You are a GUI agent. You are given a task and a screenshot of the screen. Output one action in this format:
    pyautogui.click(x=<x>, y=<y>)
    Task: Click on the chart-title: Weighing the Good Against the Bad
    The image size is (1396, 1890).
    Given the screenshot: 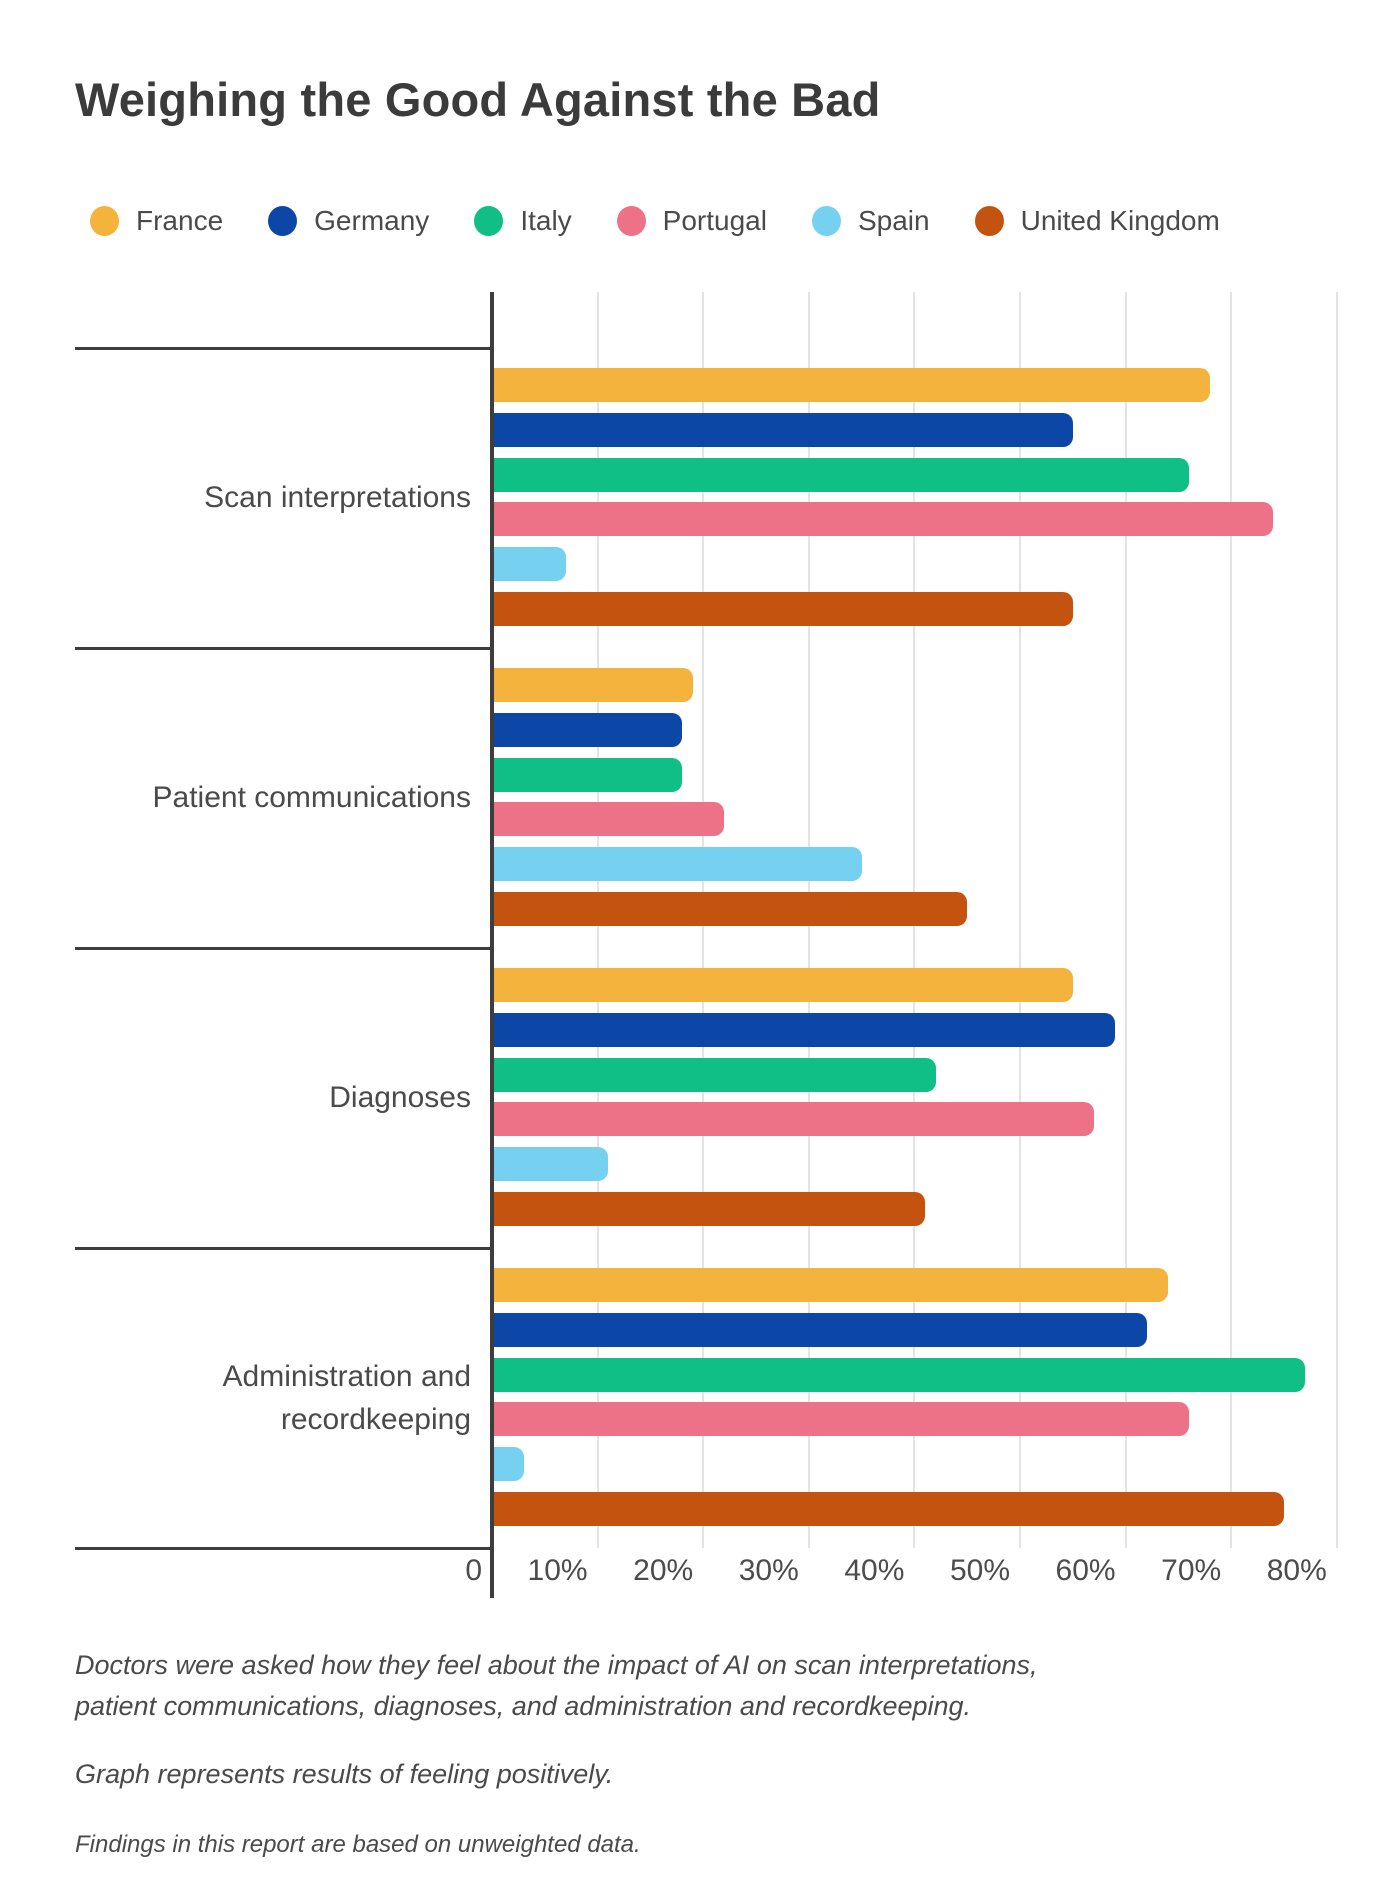 What is the action you would take?
    pyautogui.click(x=478, y=99)
    